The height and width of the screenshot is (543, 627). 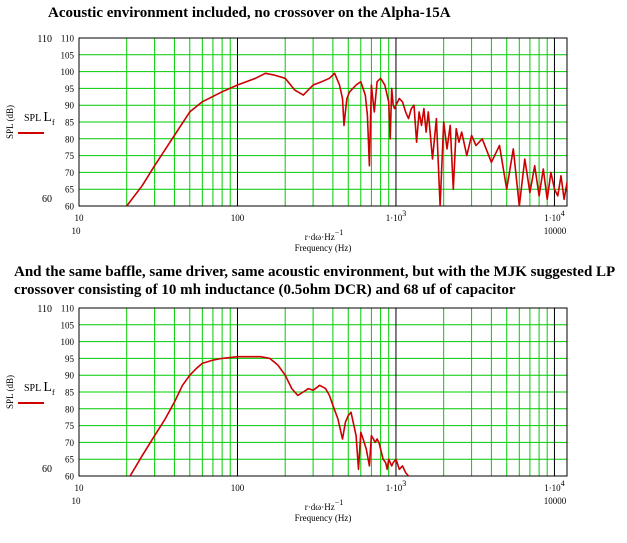 What do you see at coordinates (70, 460) in the screenshot?
I see `chart2-y-tick-label: 65` at bounding box center [70, 460].